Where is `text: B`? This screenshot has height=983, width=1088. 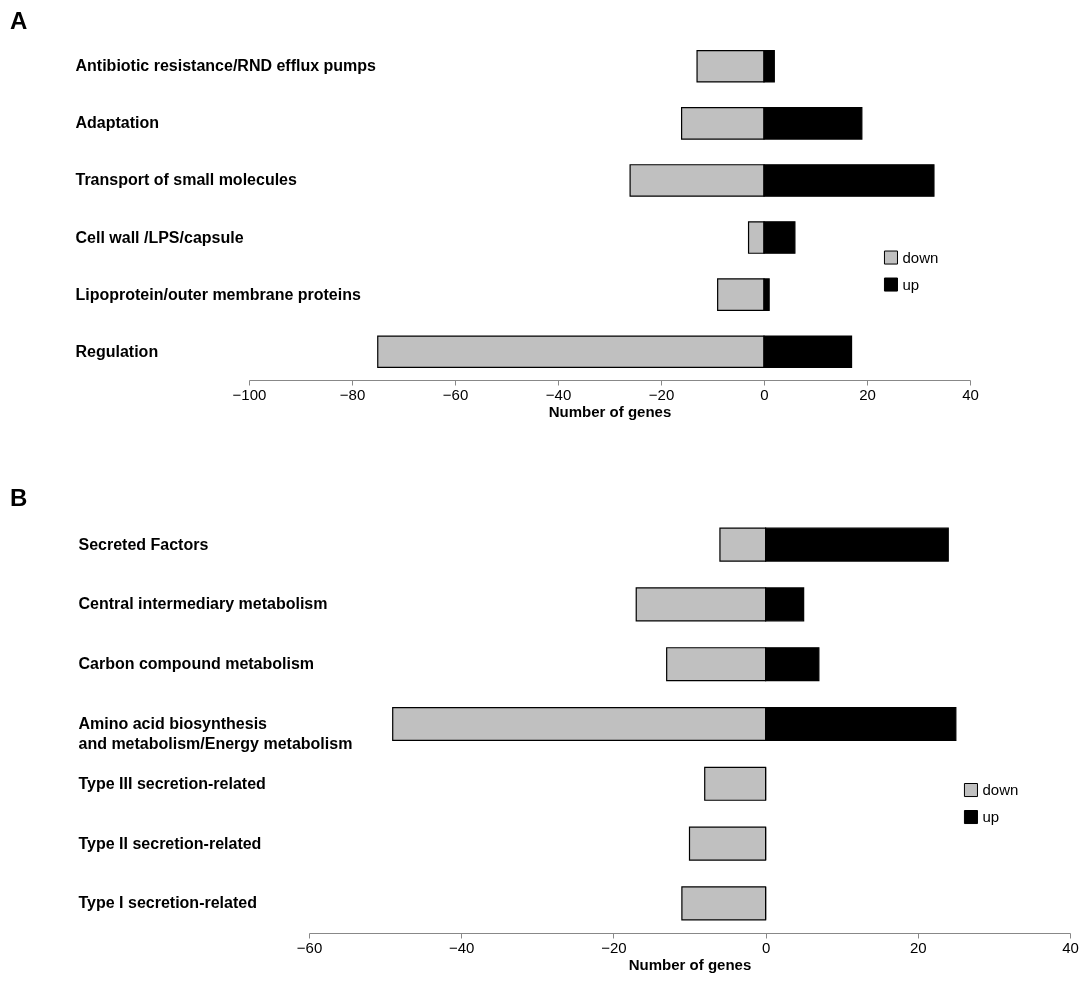
text: B is located at coordinates (19, 497).